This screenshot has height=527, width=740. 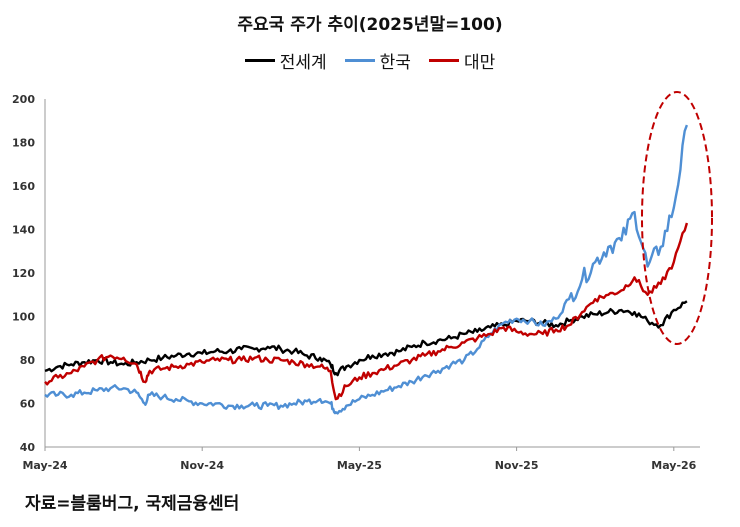 What do you see at coordinates (377, 60) in the screenshot?
I see `legend-item-2: 한국` at bounding box center [377, 60].